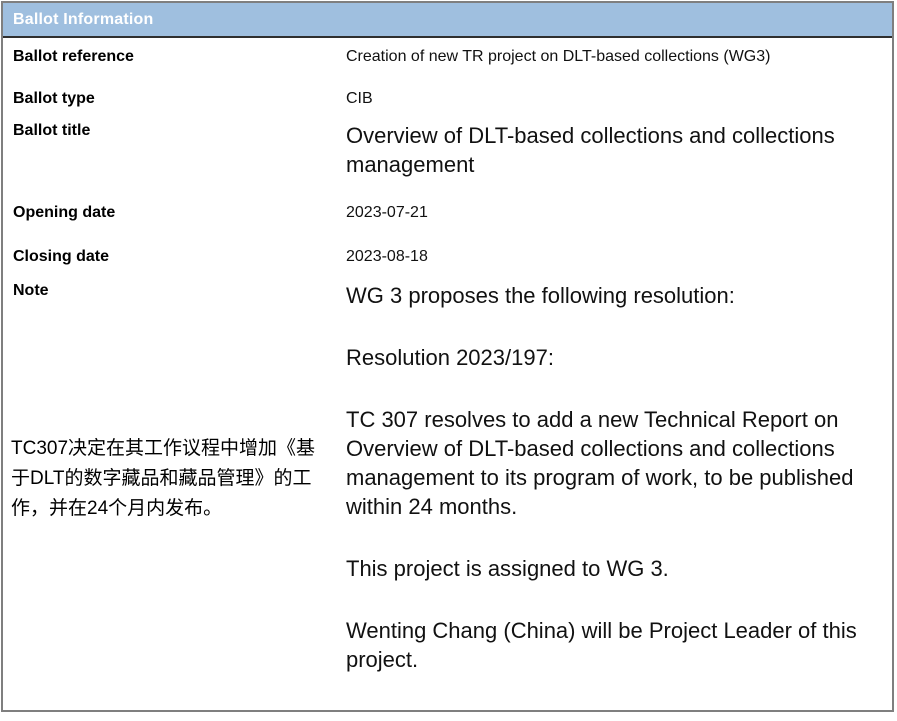  I want to click on table-header-title: Ballot Information, so click(83, 19).